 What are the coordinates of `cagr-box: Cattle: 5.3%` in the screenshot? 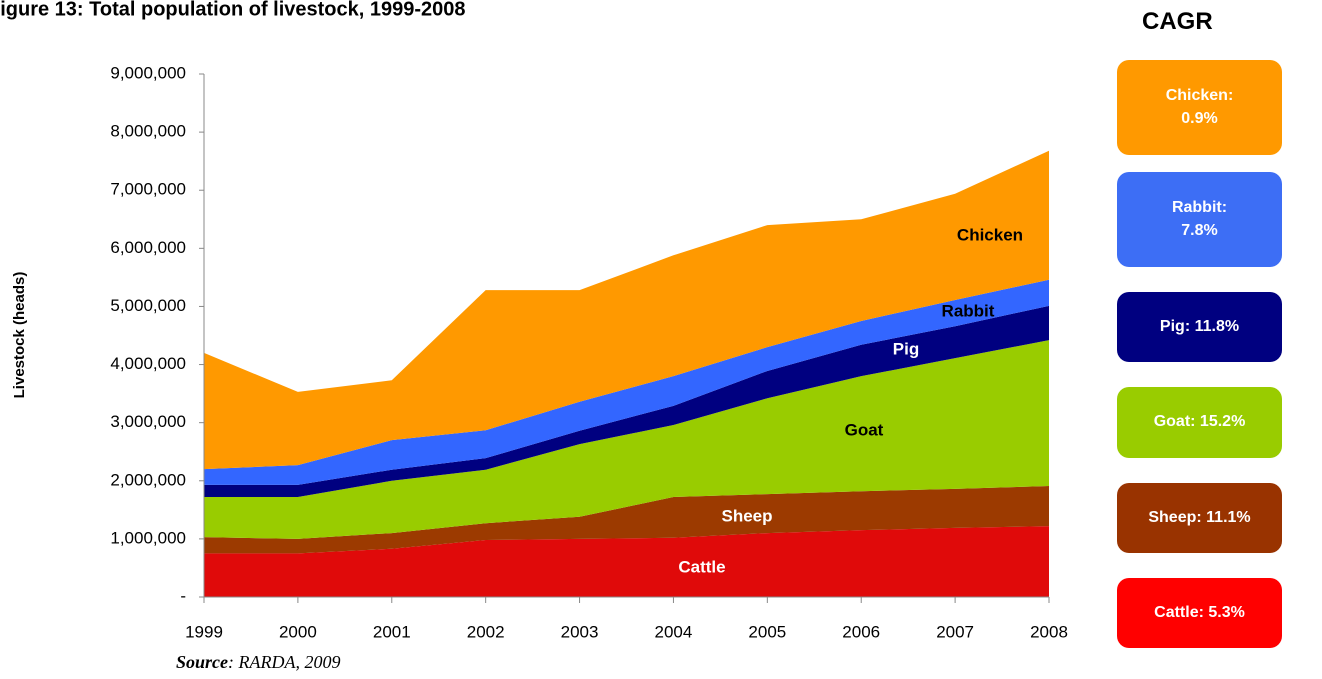 It's located at (1199, 613).